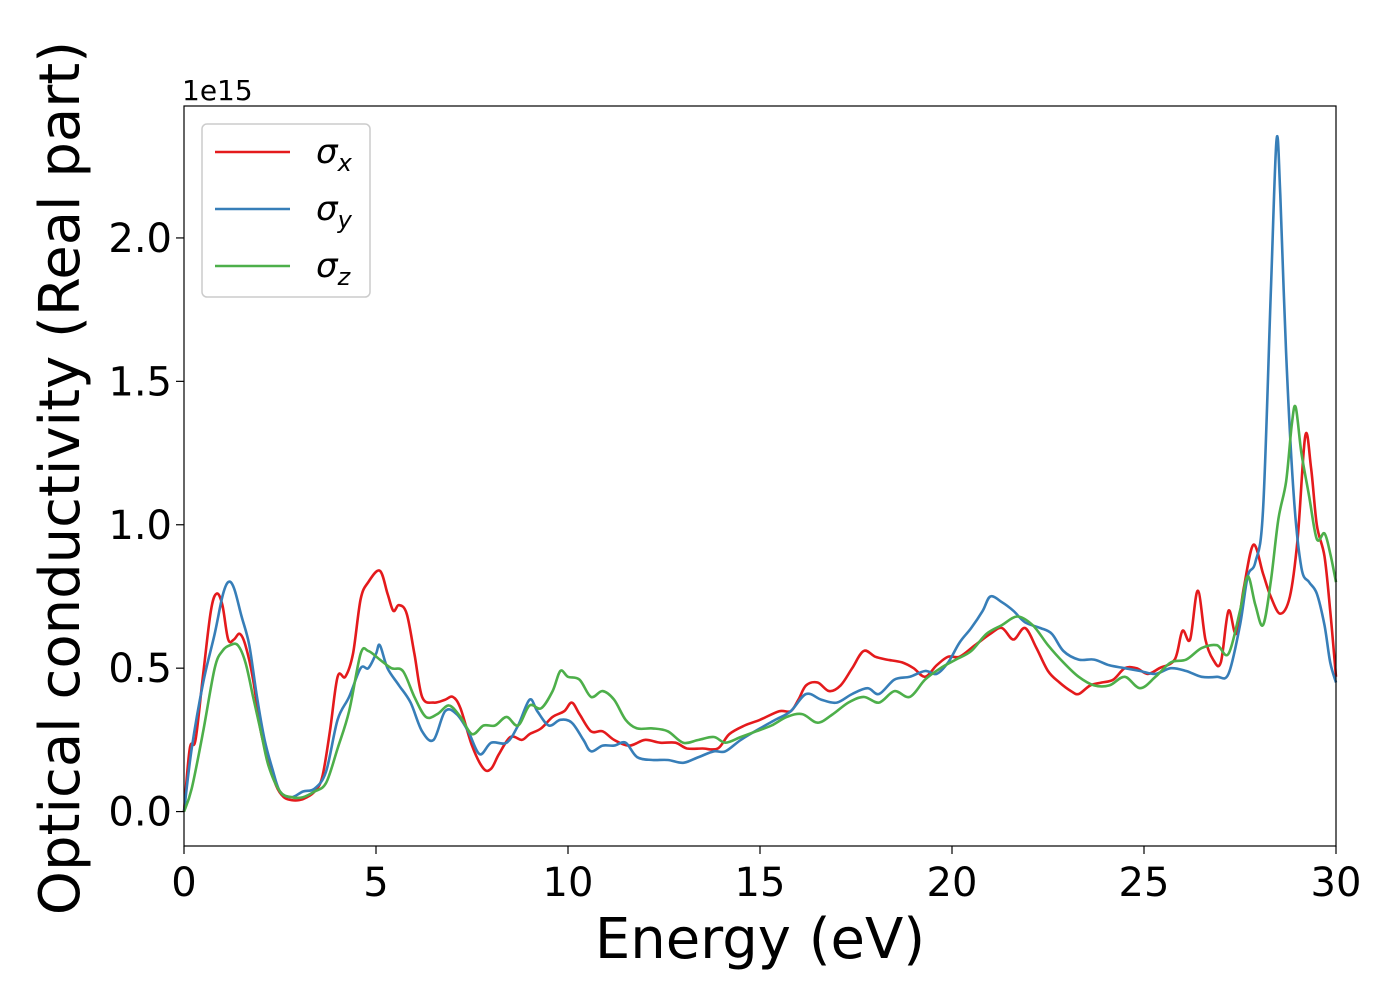 Image resolution: width=1400 pixels, height=1000 pixels. Describe the element at coordinates (568, 883) in the screenshot. I see `x-tick-label: 10` at that location.